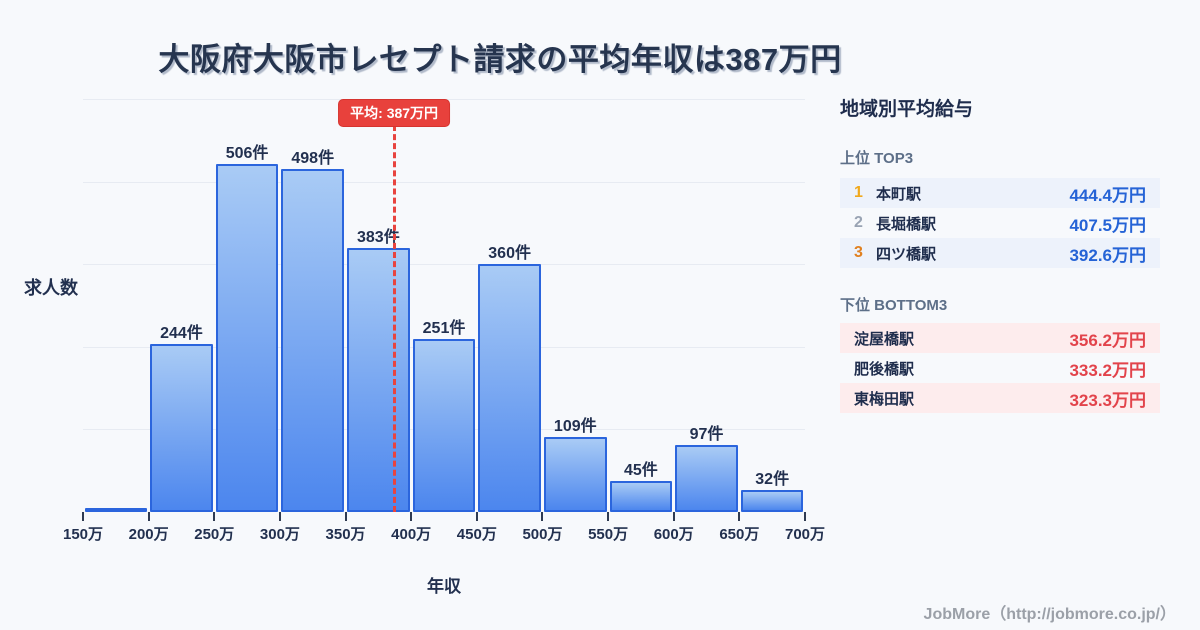 This screenshot has height=630, width=1200. Describe the element at coordinates (1107, 400) in the screenshot. I see `station-salary-value: 323.3万円` at that location.